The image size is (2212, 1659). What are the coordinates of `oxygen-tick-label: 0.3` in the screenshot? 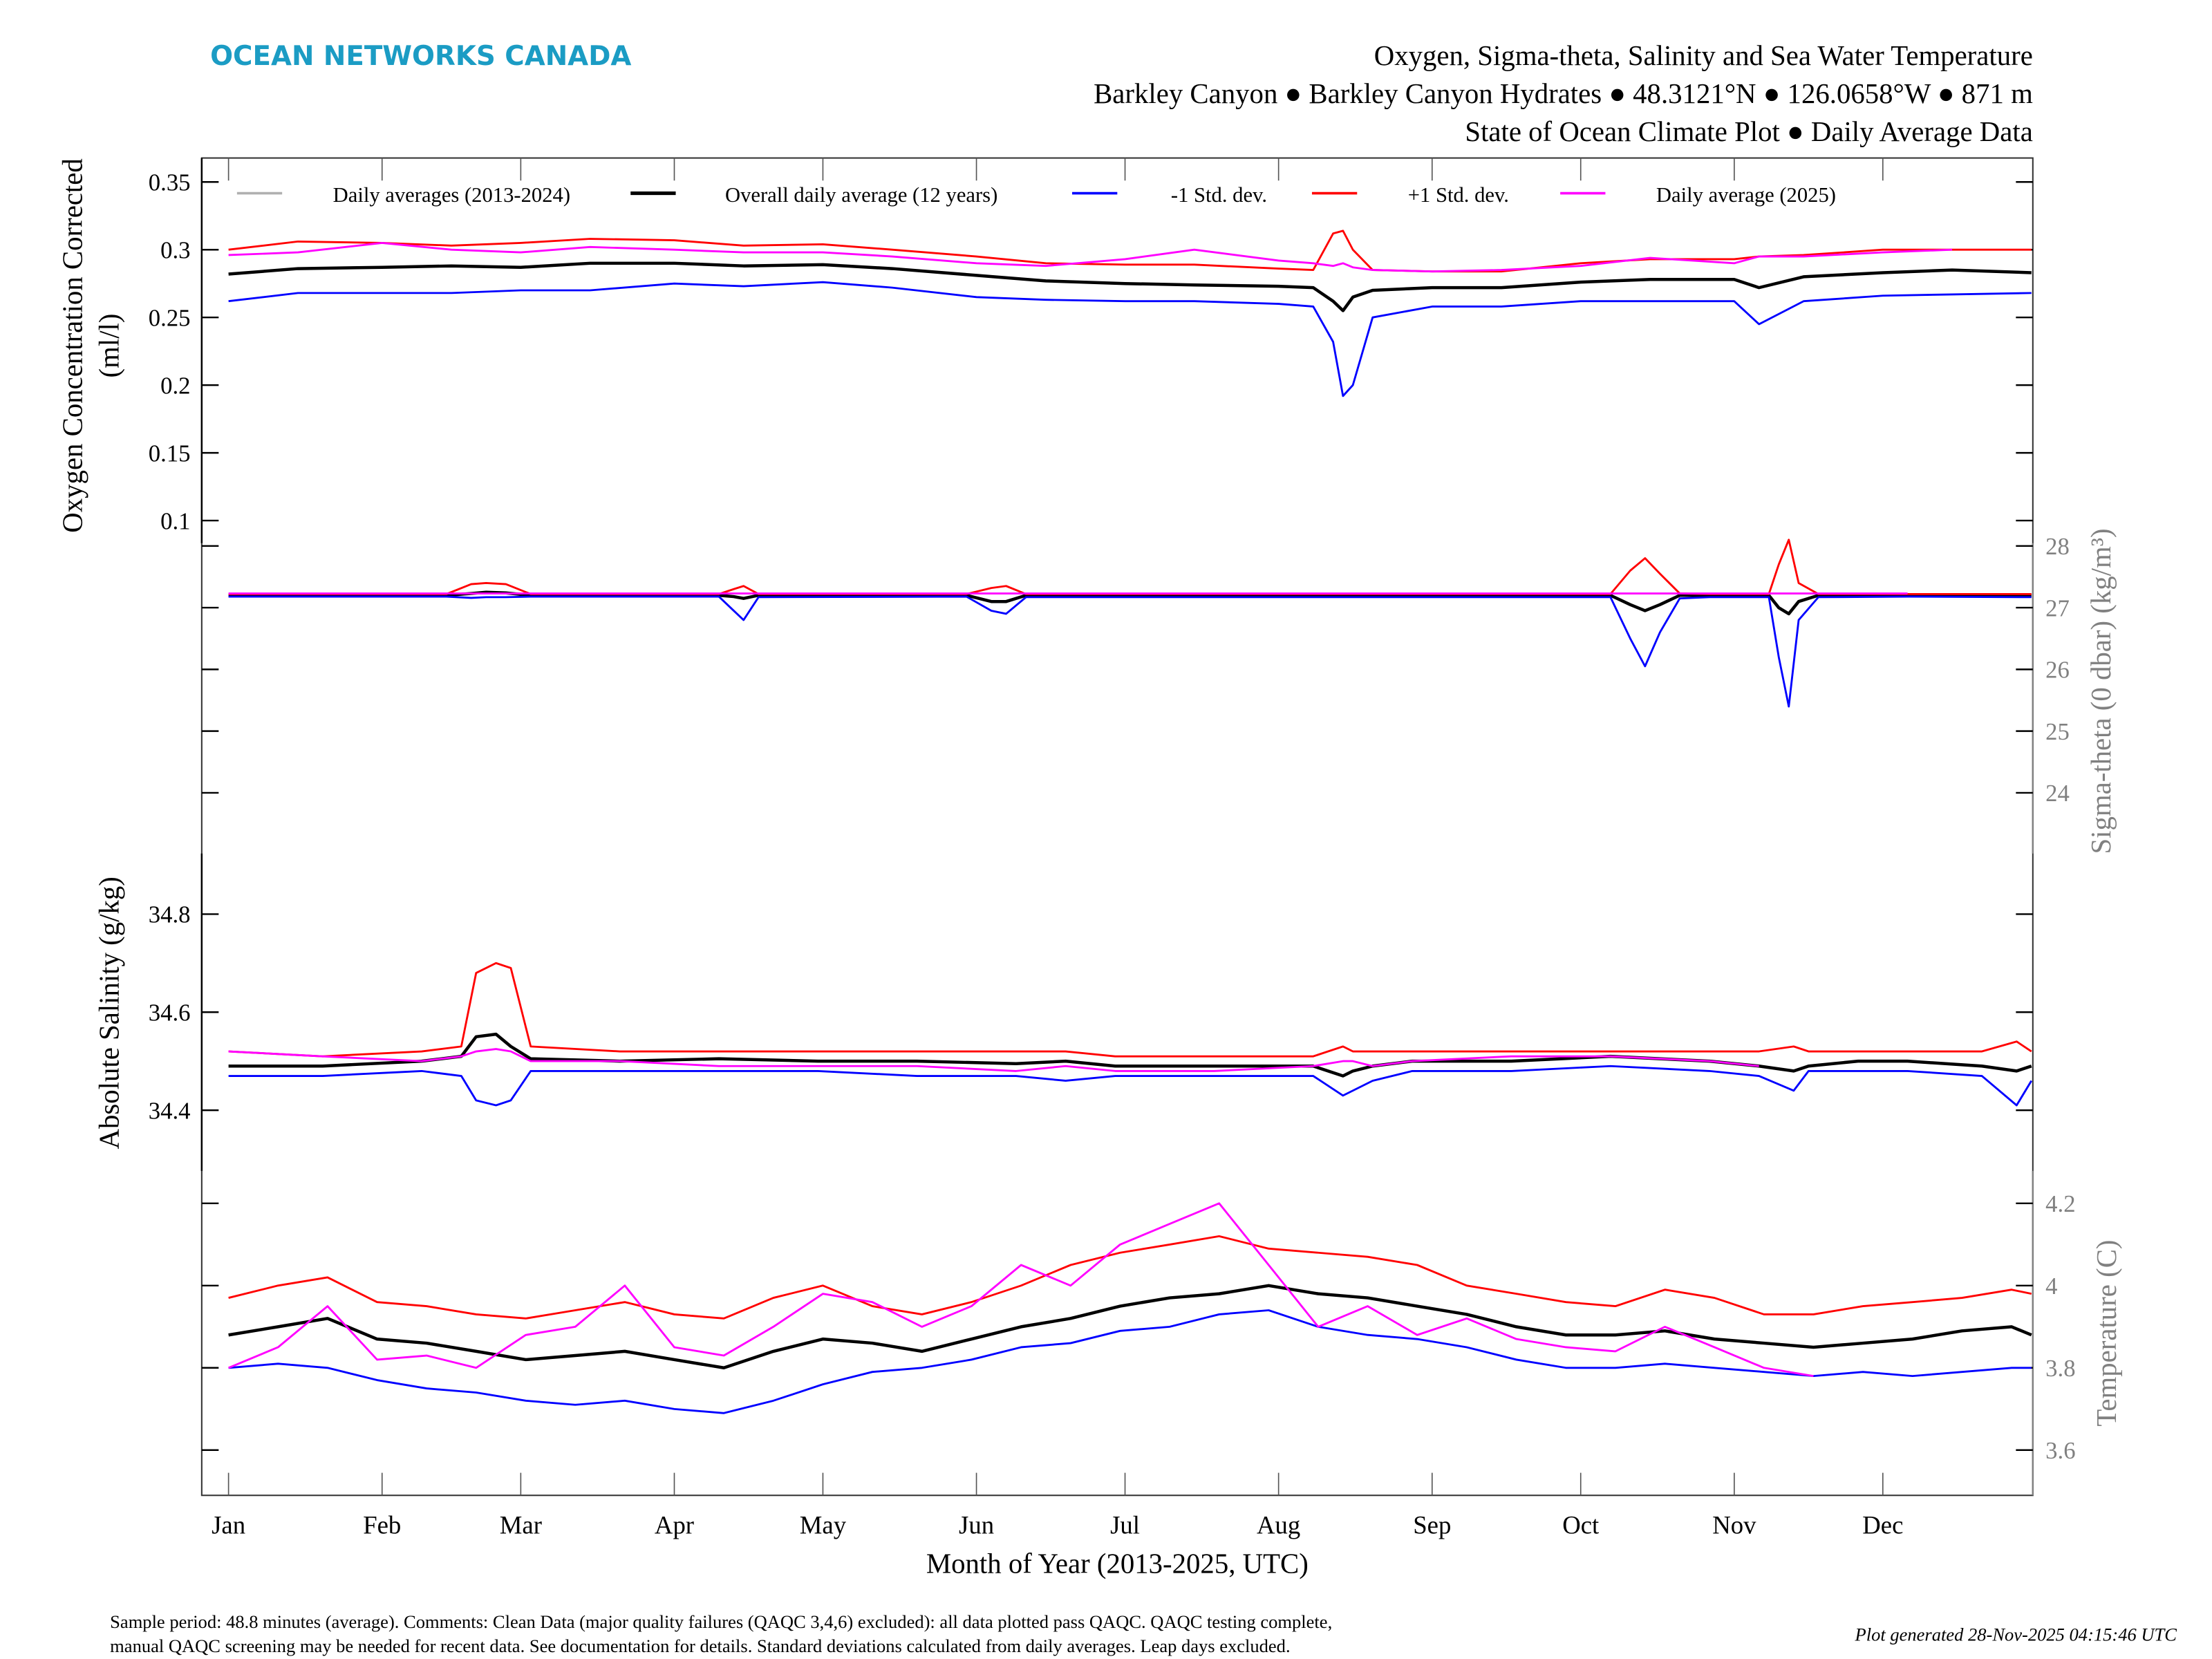 It's located at (175, 249).